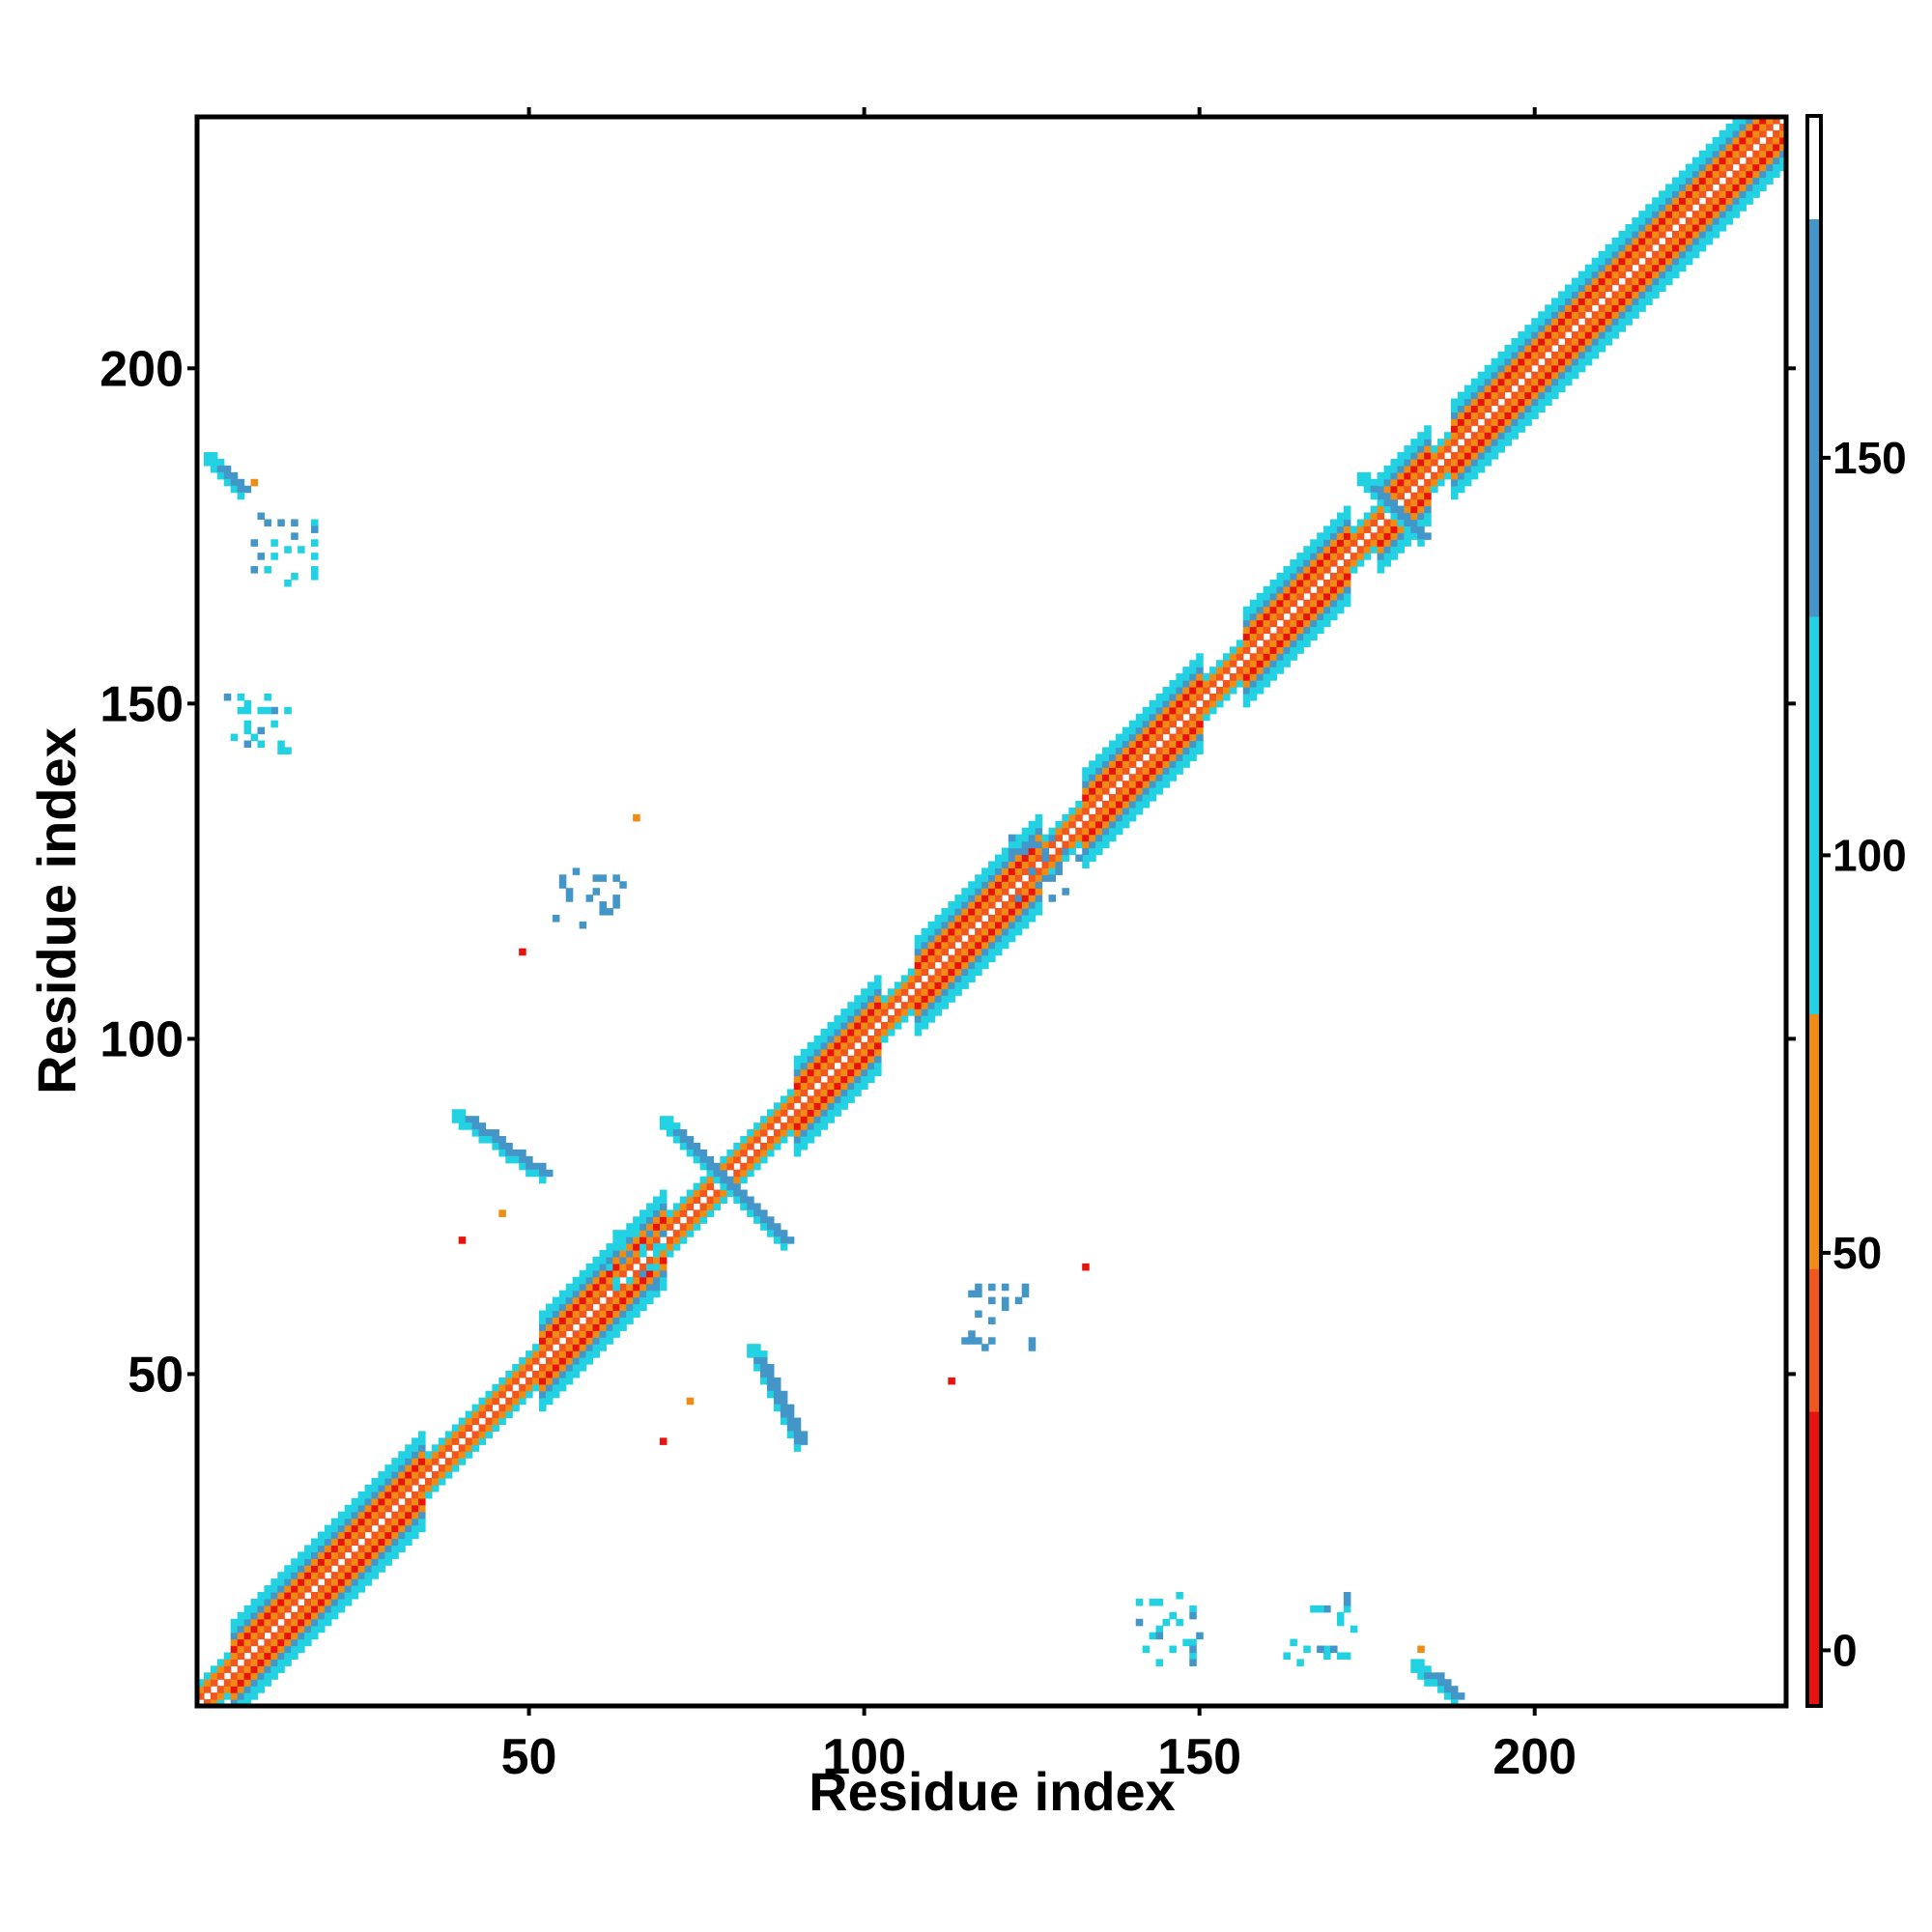  What do you see at coordinates (1814, 417) in the screenshot?
I see `colorbar-band` at bounding box center [1814, 417].